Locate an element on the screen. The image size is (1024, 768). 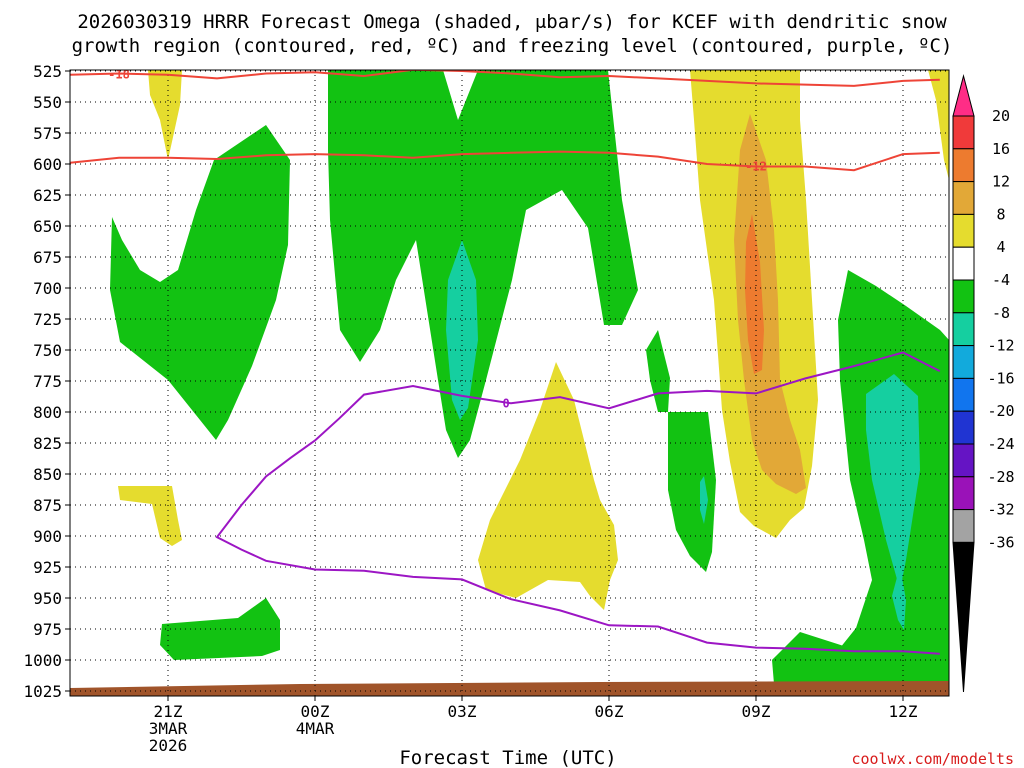
colorbar-label: -32 is located at coordinates (1000, 510).